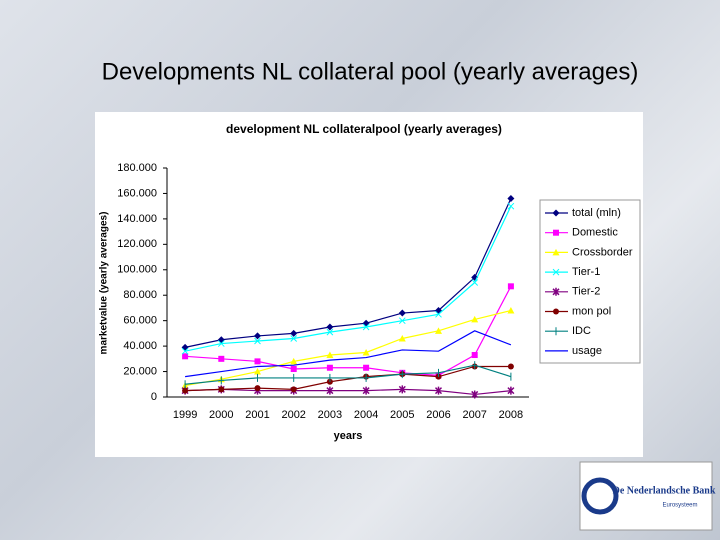 Image resolution: width=720 pixels, height=545 pixels. I want to click on x-axis-label: years, so click(348, 436).